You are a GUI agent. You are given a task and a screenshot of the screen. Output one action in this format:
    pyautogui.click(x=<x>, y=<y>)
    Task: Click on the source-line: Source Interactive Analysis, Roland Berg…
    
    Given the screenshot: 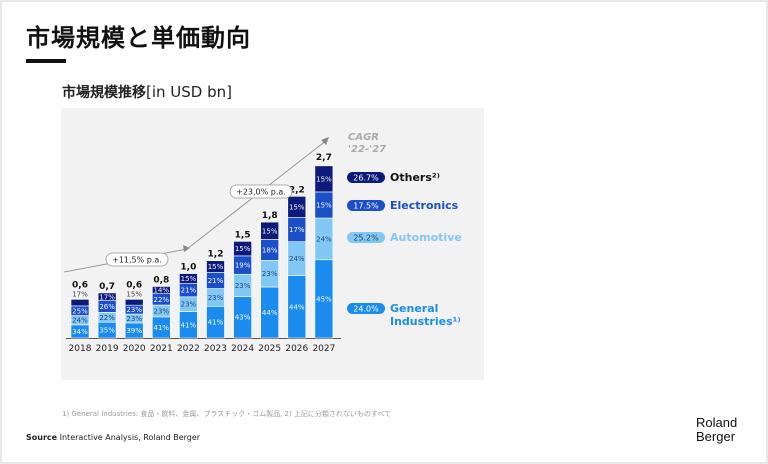 What is the action you would take?
    pyautogui.click(x=113, y=437)
    